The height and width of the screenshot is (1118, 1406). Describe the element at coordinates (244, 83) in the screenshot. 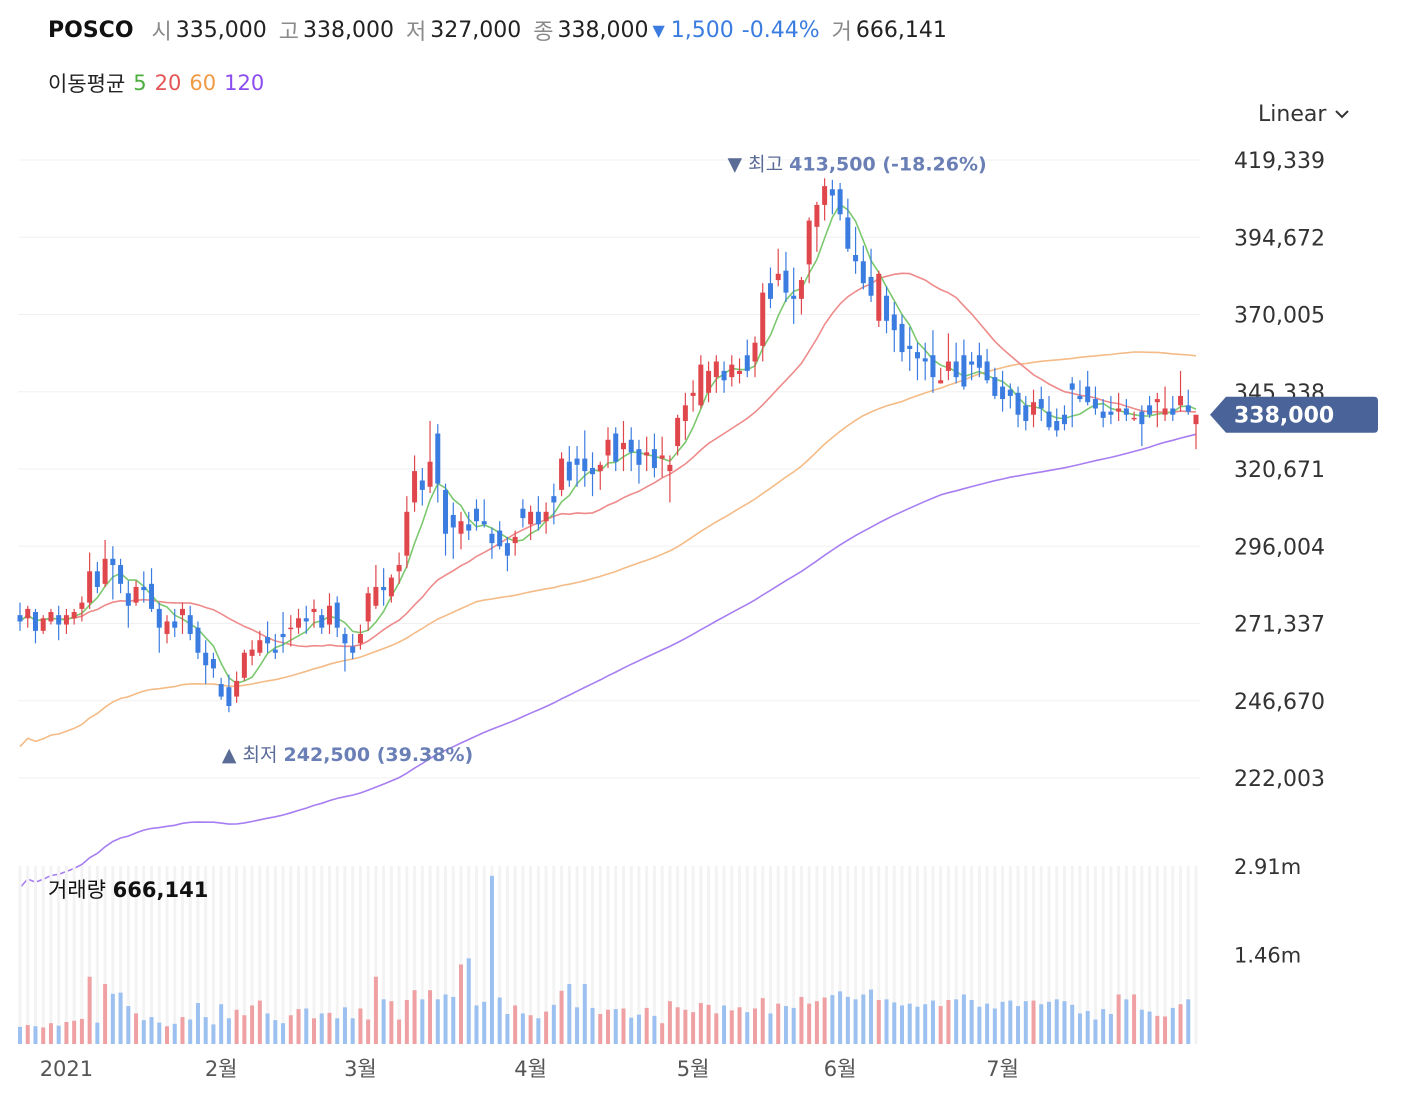

I see `ma-120-label: 120` at that location.